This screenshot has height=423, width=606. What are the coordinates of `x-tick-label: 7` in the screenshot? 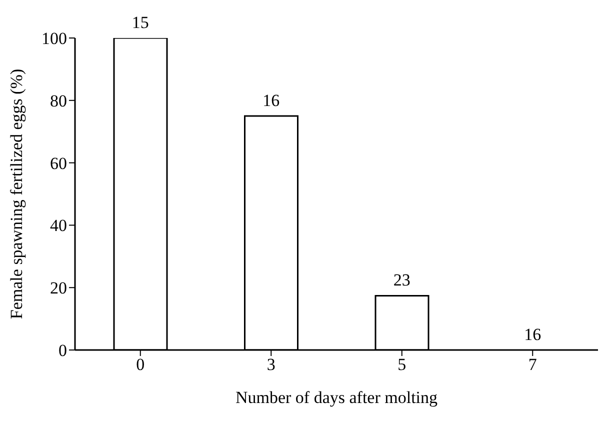 It's located at (533, 364).